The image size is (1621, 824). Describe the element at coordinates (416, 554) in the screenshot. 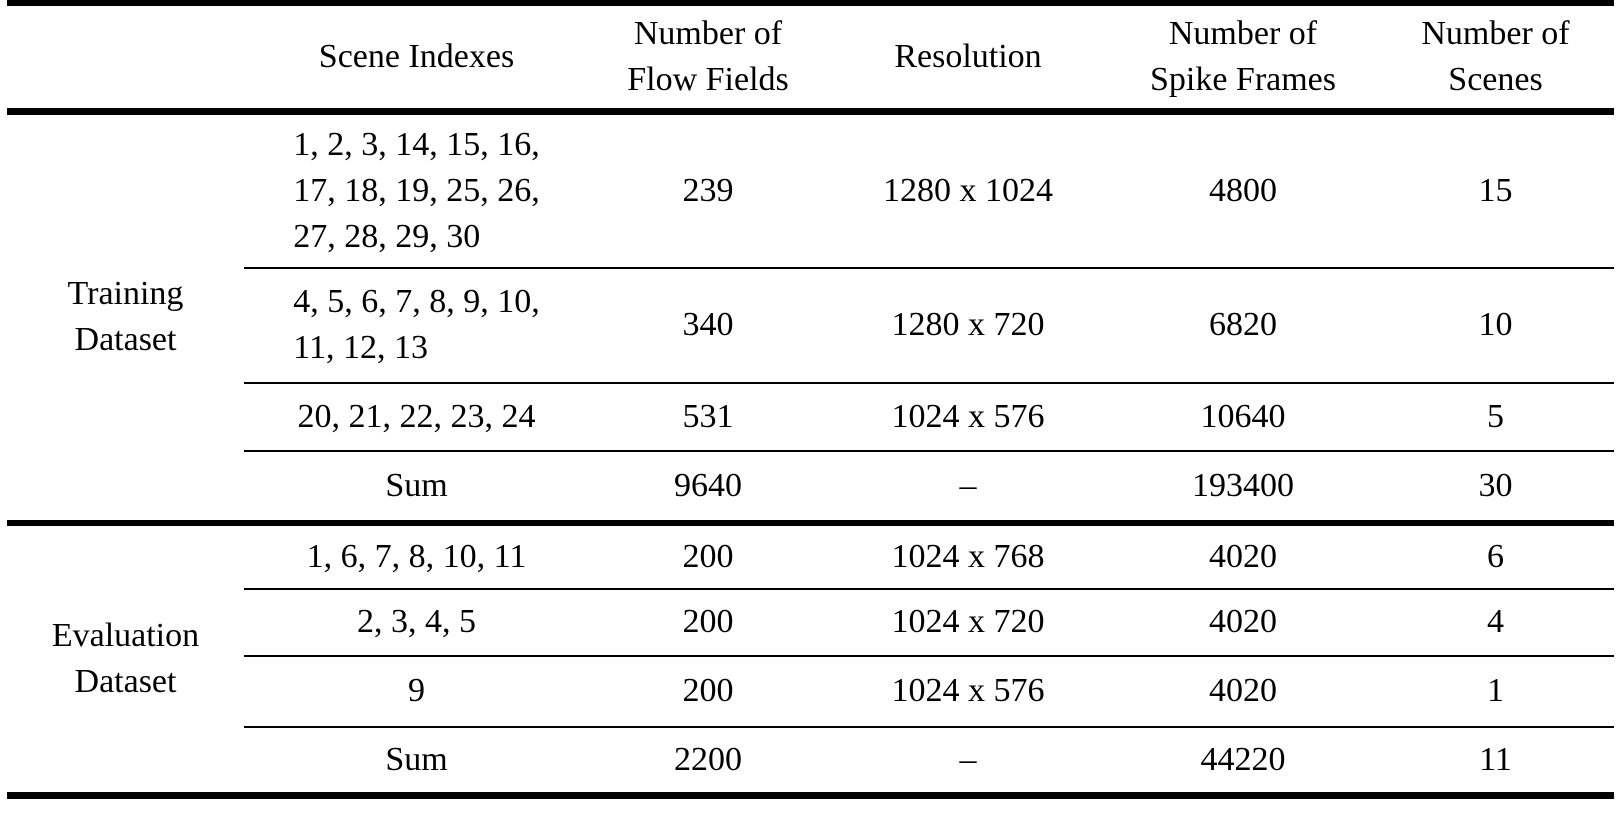

I see `cell-scene-indexes: 1, 6, 7, 8, 10, 11` at that location.